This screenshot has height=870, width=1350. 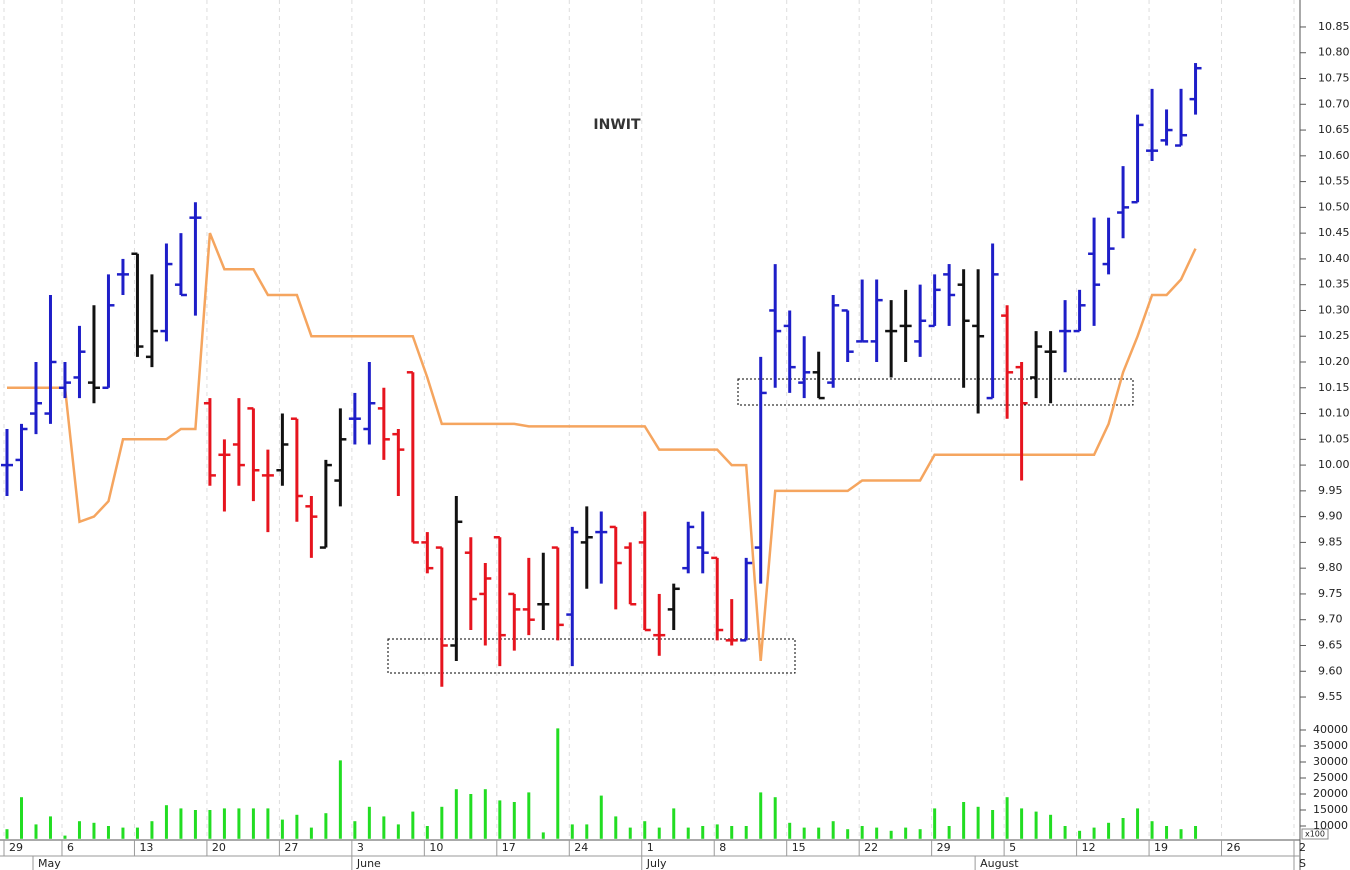 What do you see at coordinates (1330, 696) in the screenshot?
I see `y-tick-label: 9.55` at bounding box center [1330, 696].